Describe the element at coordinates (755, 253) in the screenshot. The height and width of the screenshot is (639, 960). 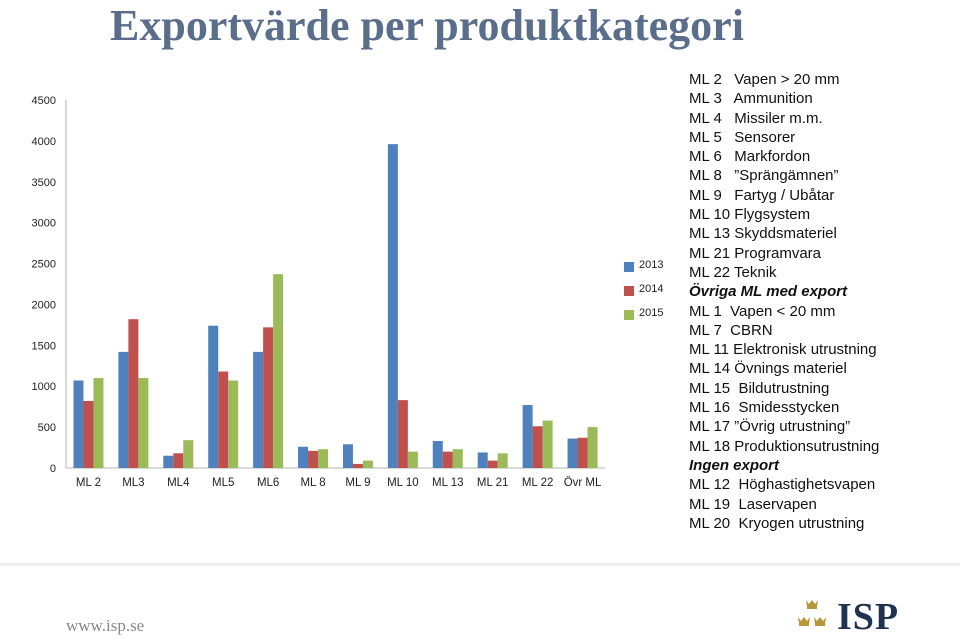
I see `category-item: ML 21 Programvara` at that location.